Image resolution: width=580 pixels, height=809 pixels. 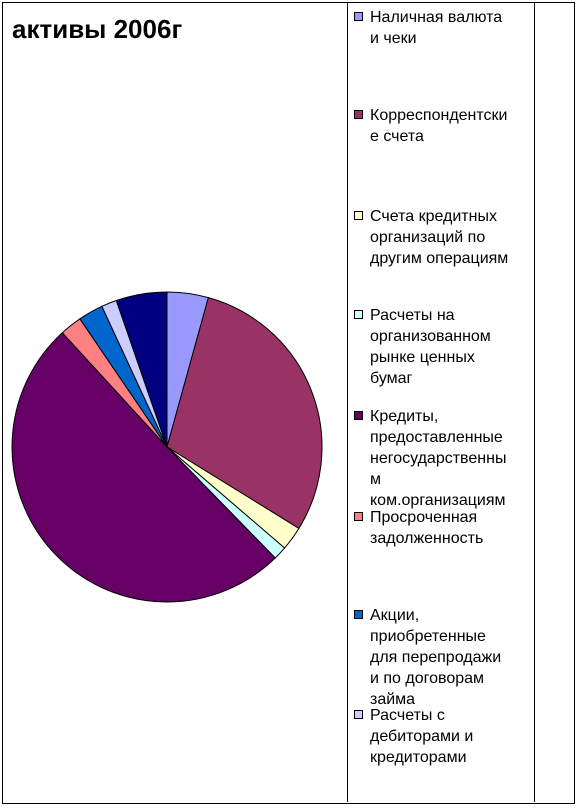 I want to click on legend-label-line: и чеки, so click(x=393, y=38).